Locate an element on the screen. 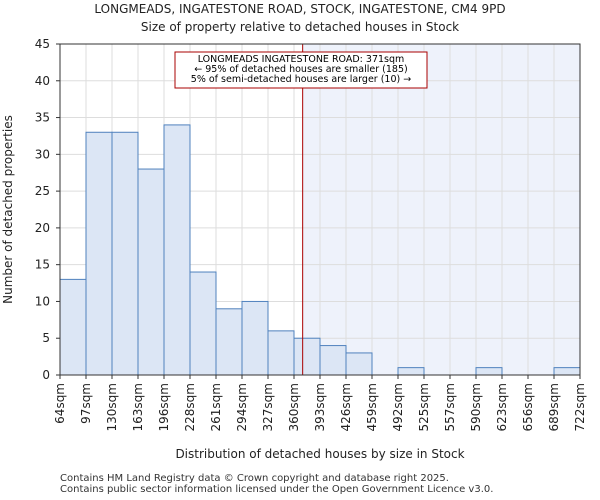 Image resolution: width=600 pixels, height=500 pixels. y-tick-label: 25 is located at coordinates (42, 191).